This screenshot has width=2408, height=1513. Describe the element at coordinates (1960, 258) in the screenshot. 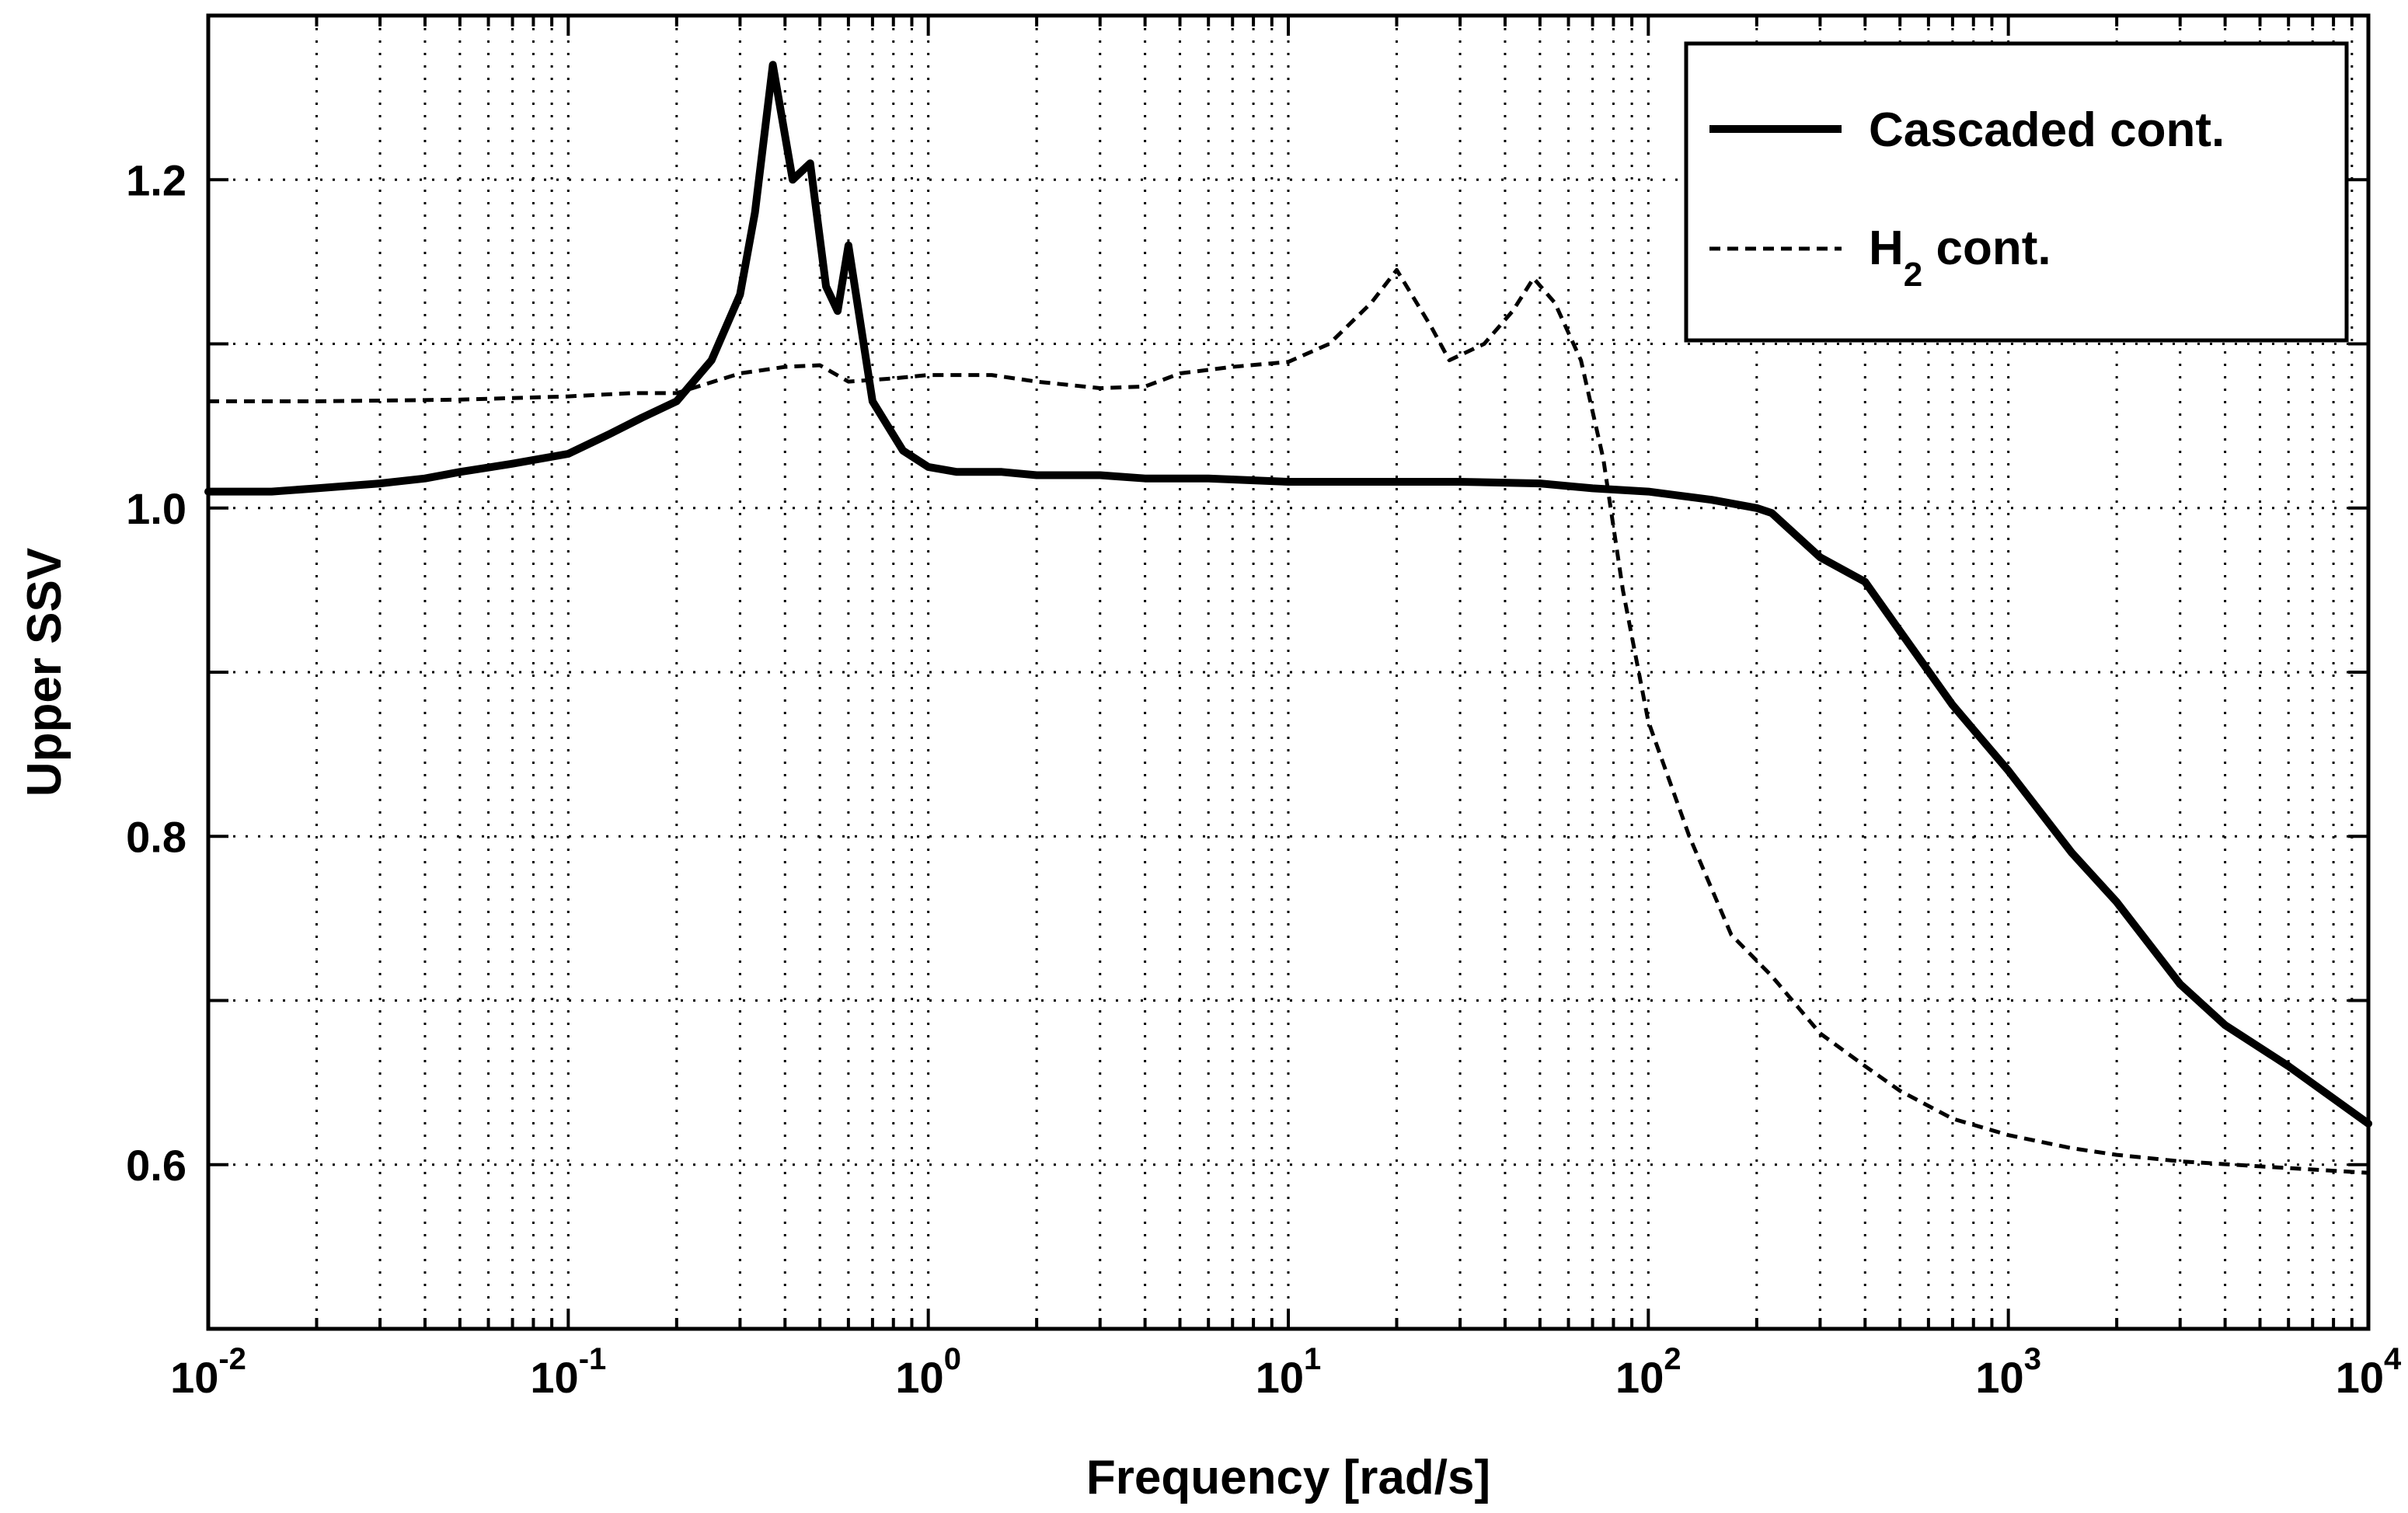

I see `legend-label-h2: H2 cont.` at that location.